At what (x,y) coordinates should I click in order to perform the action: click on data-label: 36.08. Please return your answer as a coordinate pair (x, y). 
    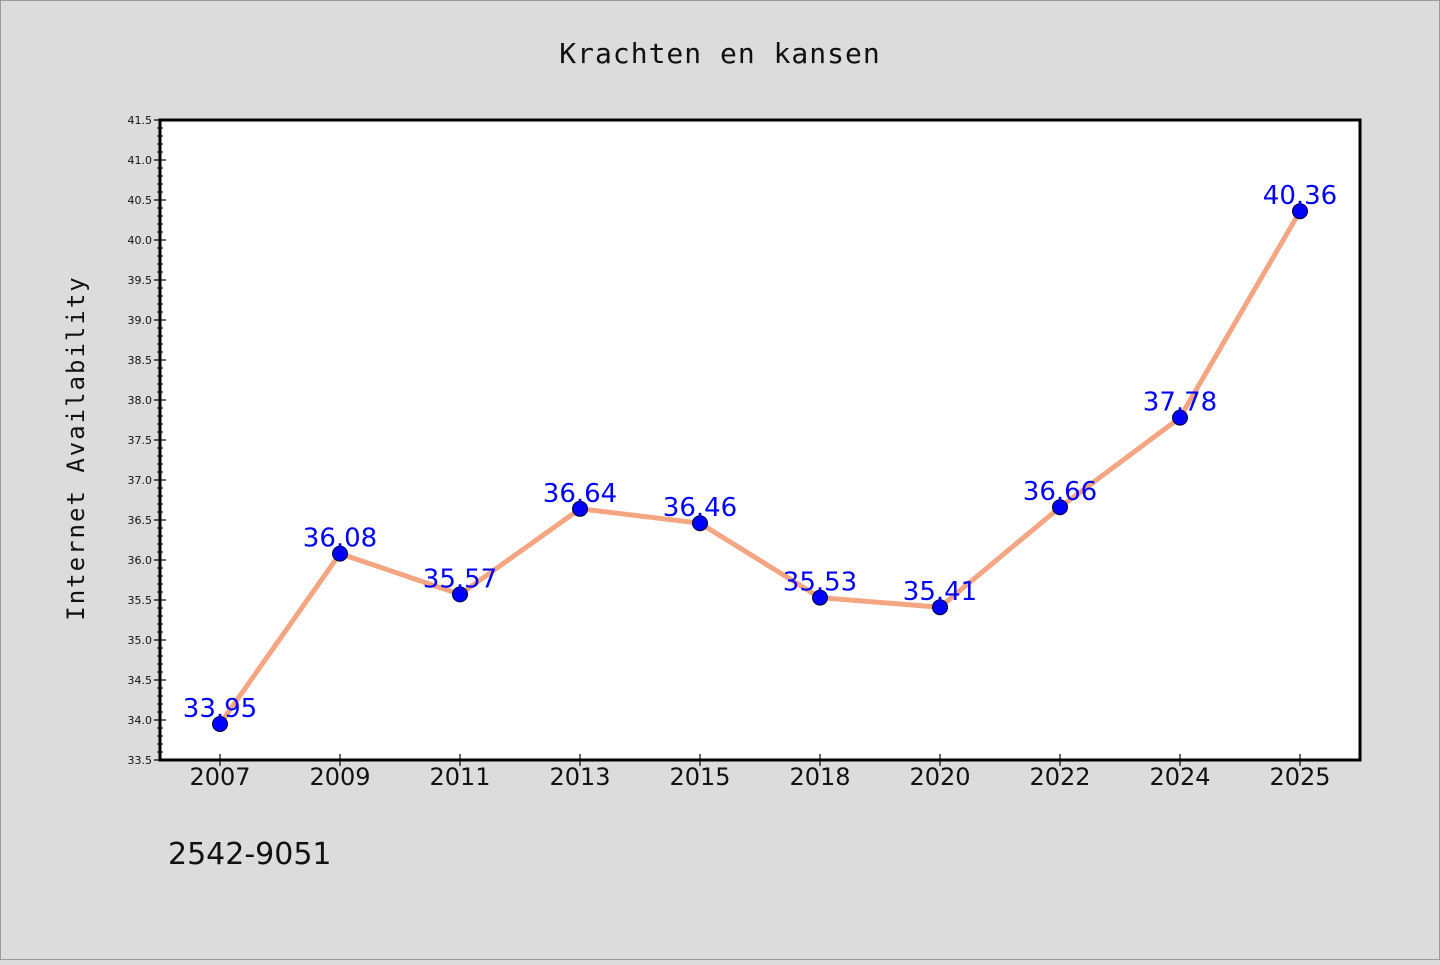
    Looking at the image, I should click on (340, 539).